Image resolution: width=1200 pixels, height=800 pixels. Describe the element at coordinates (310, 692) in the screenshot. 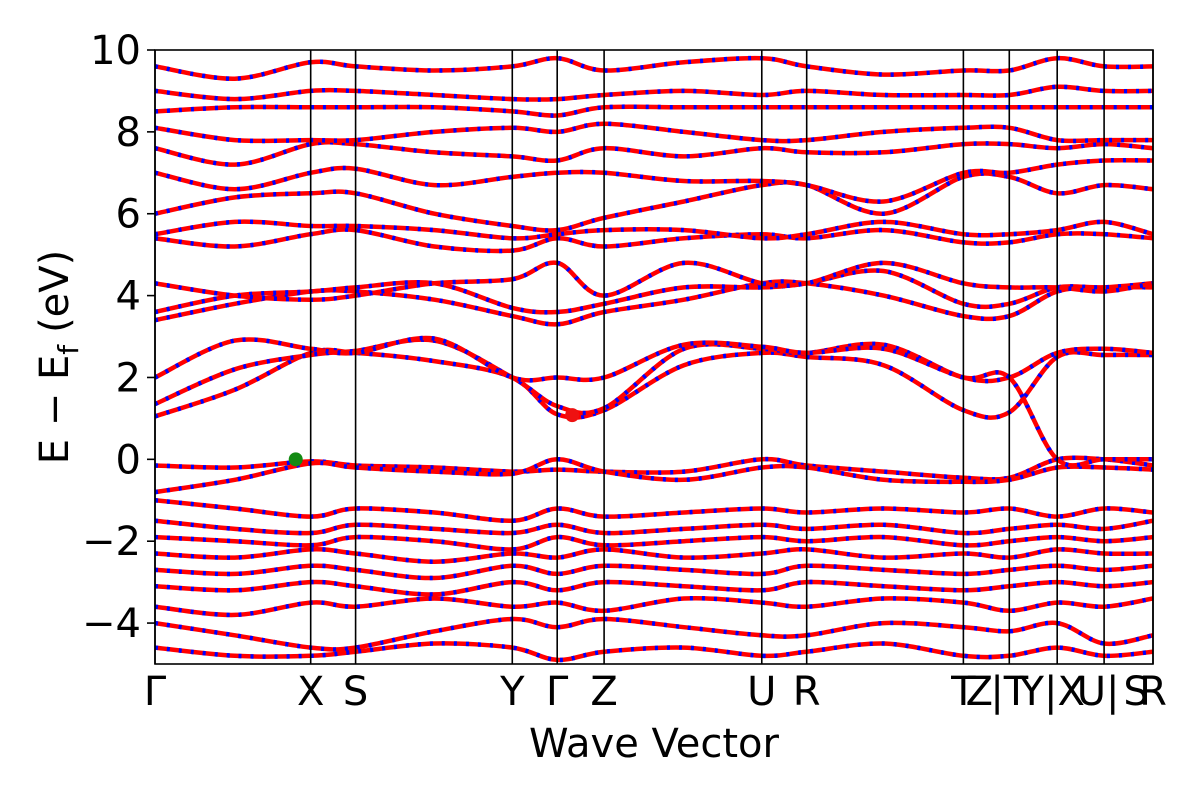

I see `x-tick-label: X` at that location.